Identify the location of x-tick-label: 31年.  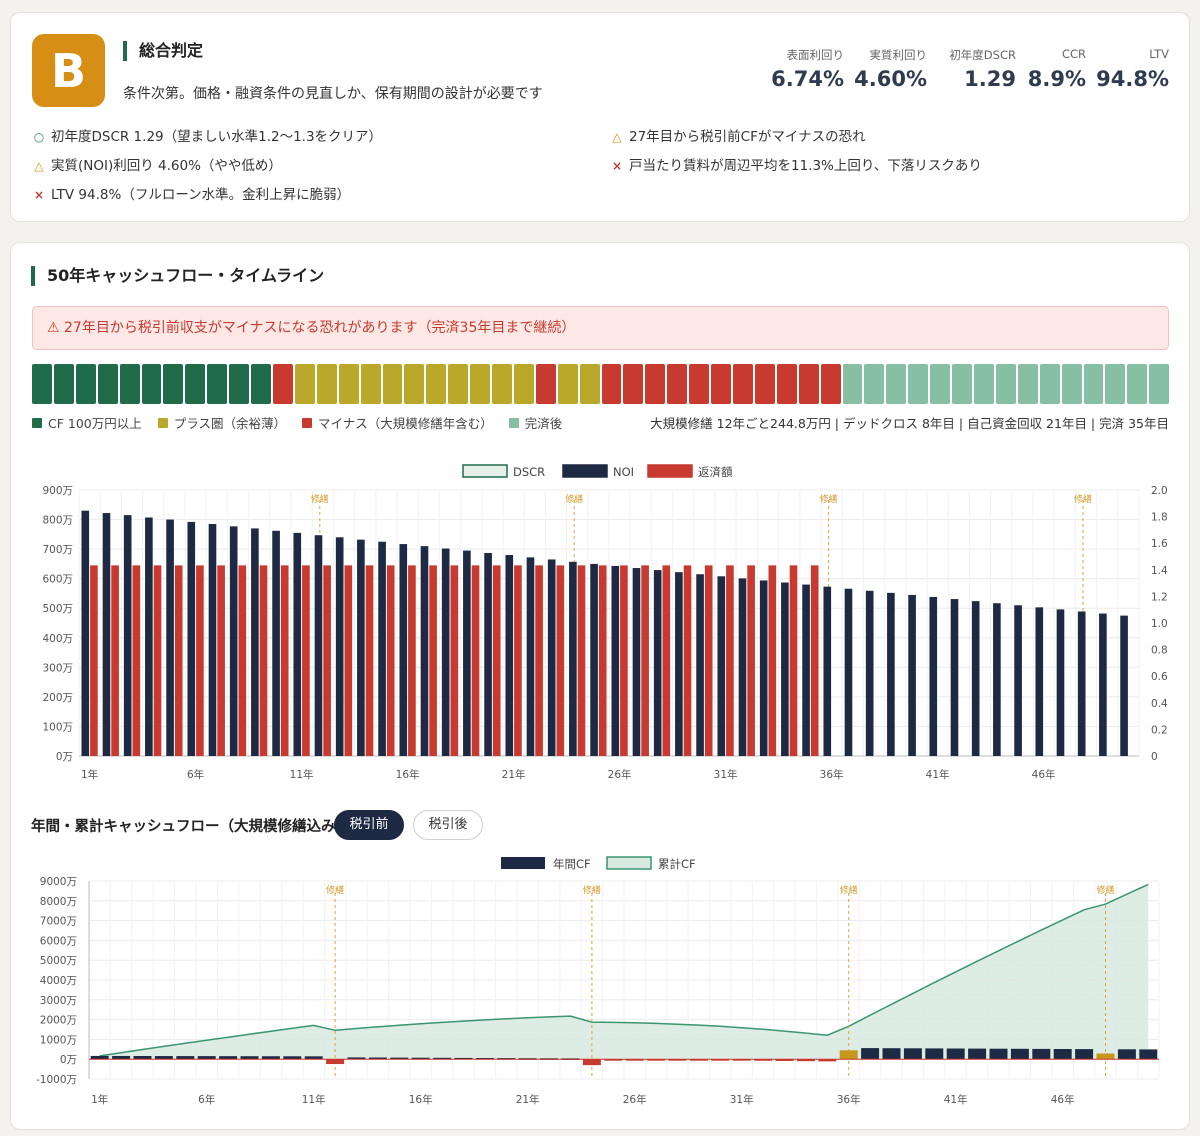
(742, 1099).